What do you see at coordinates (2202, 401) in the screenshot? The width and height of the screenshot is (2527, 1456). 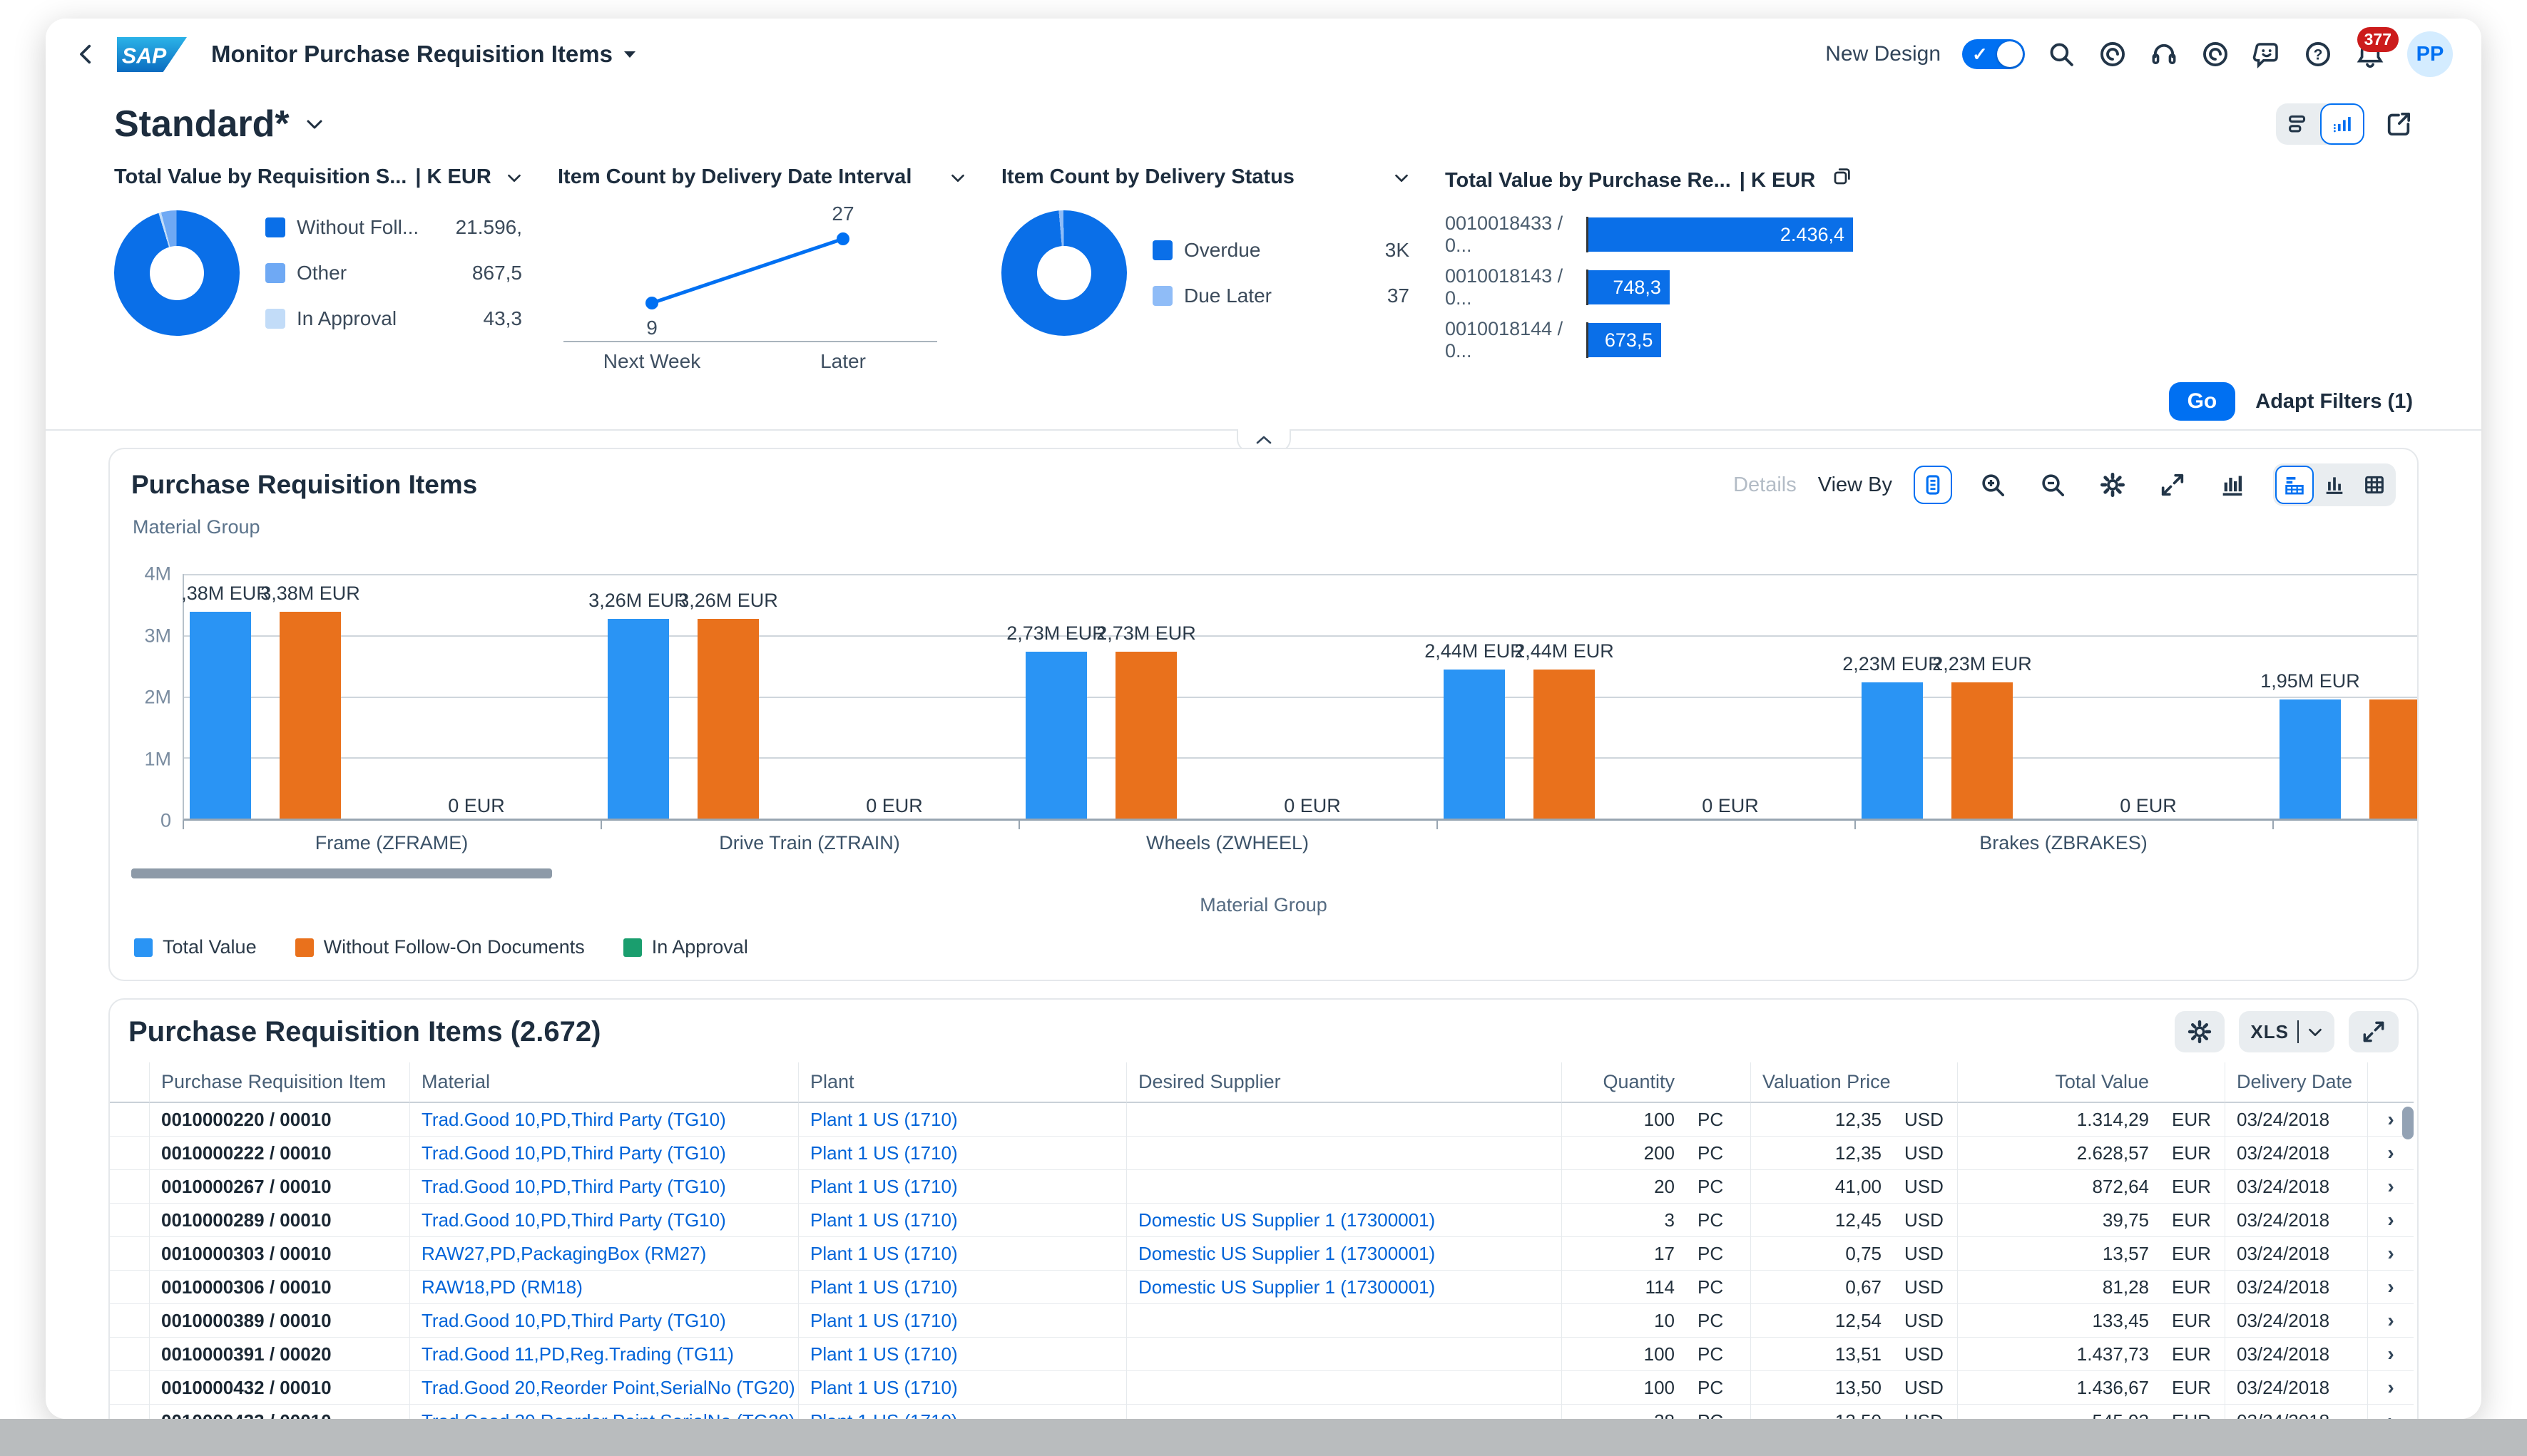 I see `go-button: Go` at bounding box center [2202, 401].